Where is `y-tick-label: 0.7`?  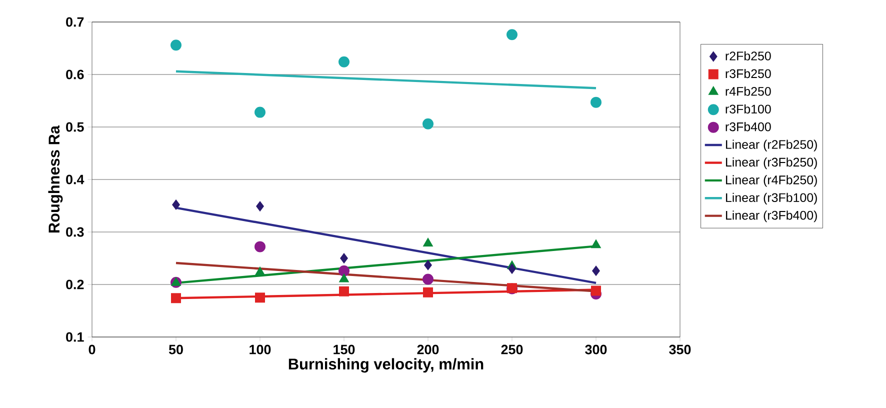 y-tick-label: 0.7 is located at coordinates (75, 22).